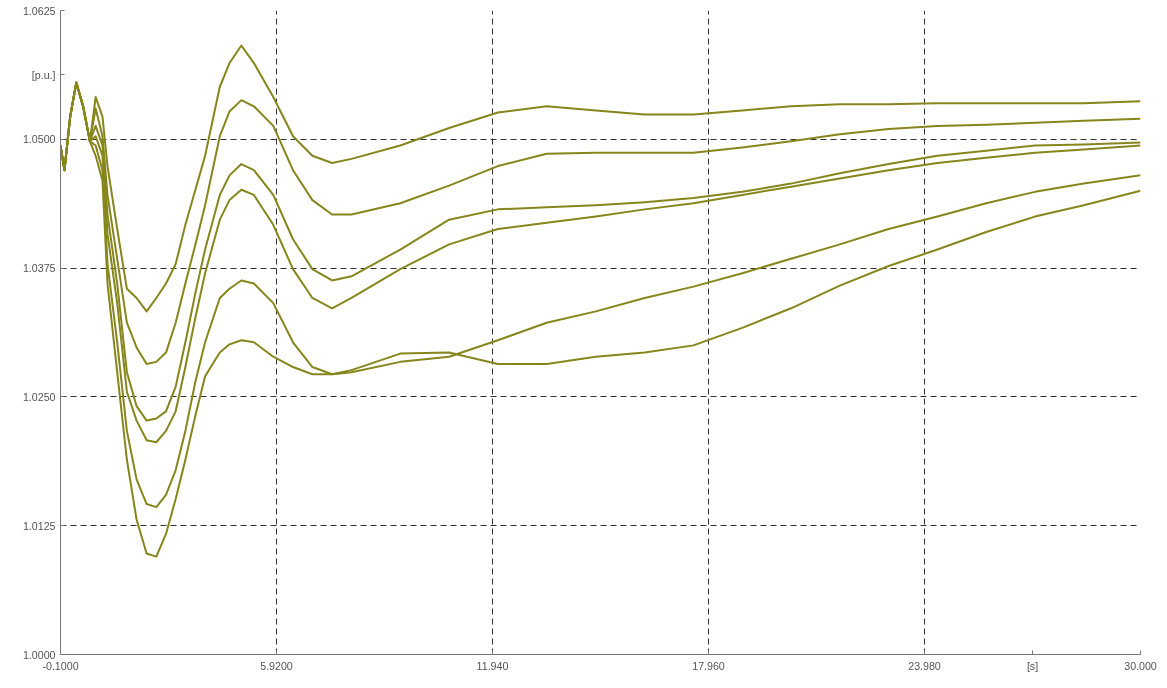 Image resolution: width=1167 pixels, height=688 pixels. Describe the element at coordinates (276, 665) in the screenshot. I see `x-tick-label: 5.9200` at that location.